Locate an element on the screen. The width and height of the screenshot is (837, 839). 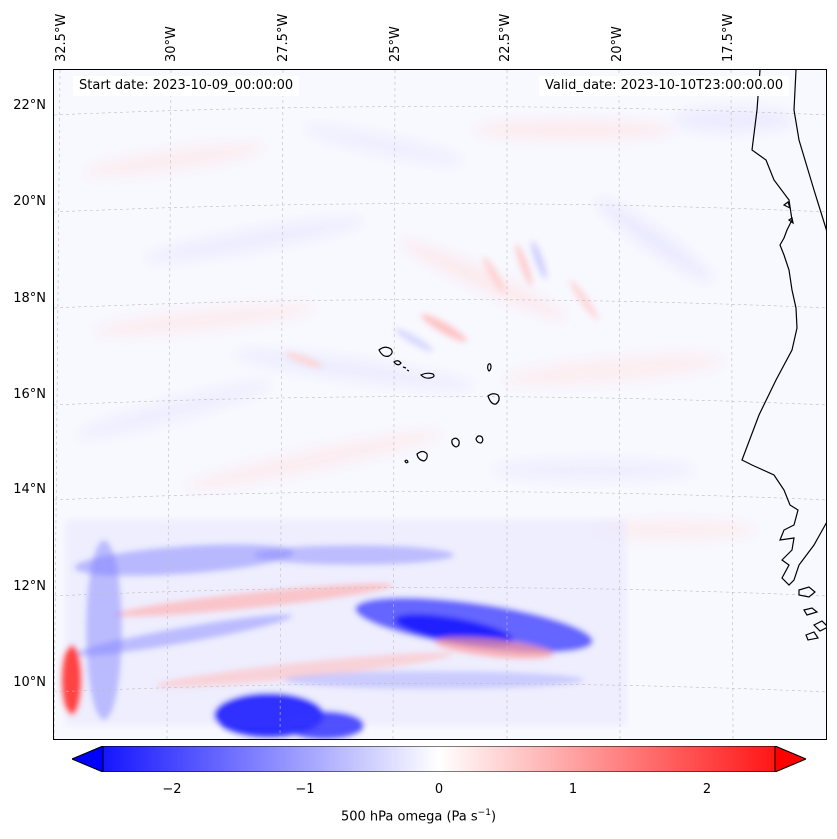
colorbar-tick-neg1: −1 is located at coordinates (305, 789).